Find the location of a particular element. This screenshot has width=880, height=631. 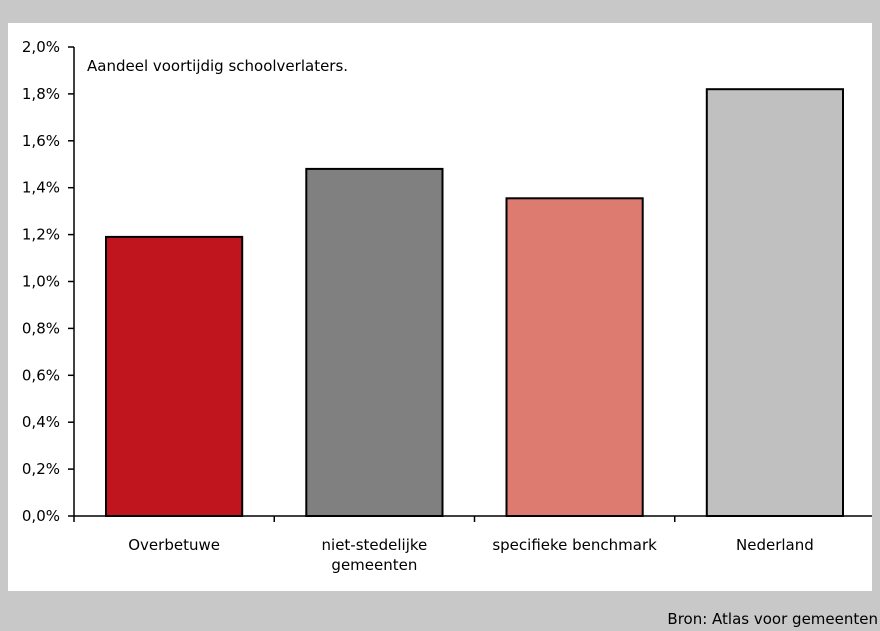

x-category-label-3: Nederland is located at coordinates (775, 545).